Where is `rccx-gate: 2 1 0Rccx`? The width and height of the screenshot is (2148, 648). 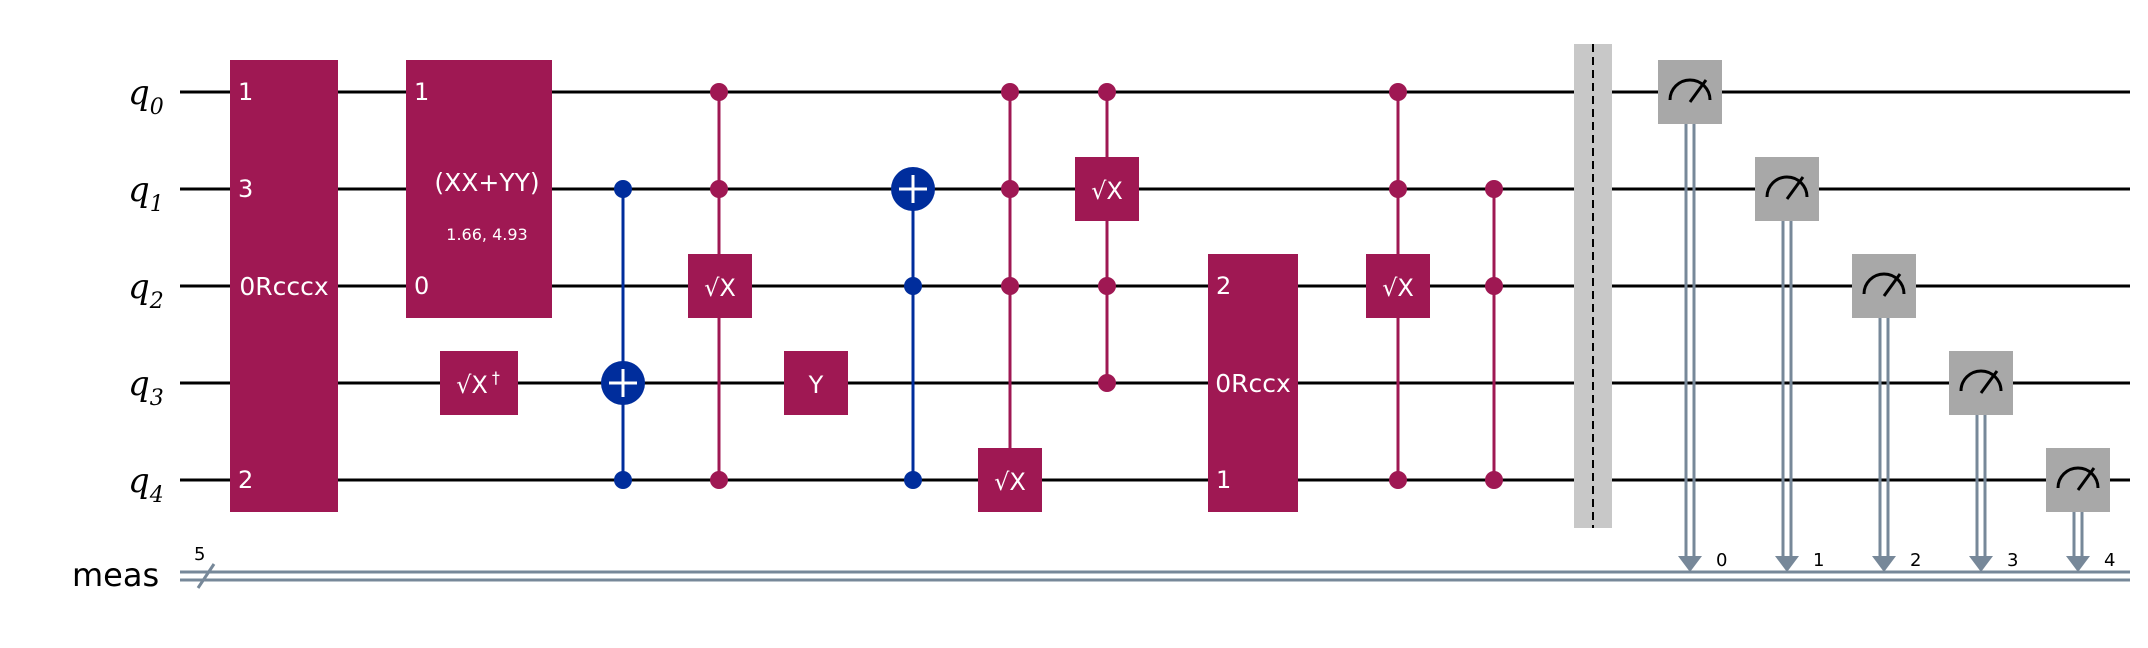
rccx-gate: 2 1 0Rccx is located at coordinates (1253, 383).